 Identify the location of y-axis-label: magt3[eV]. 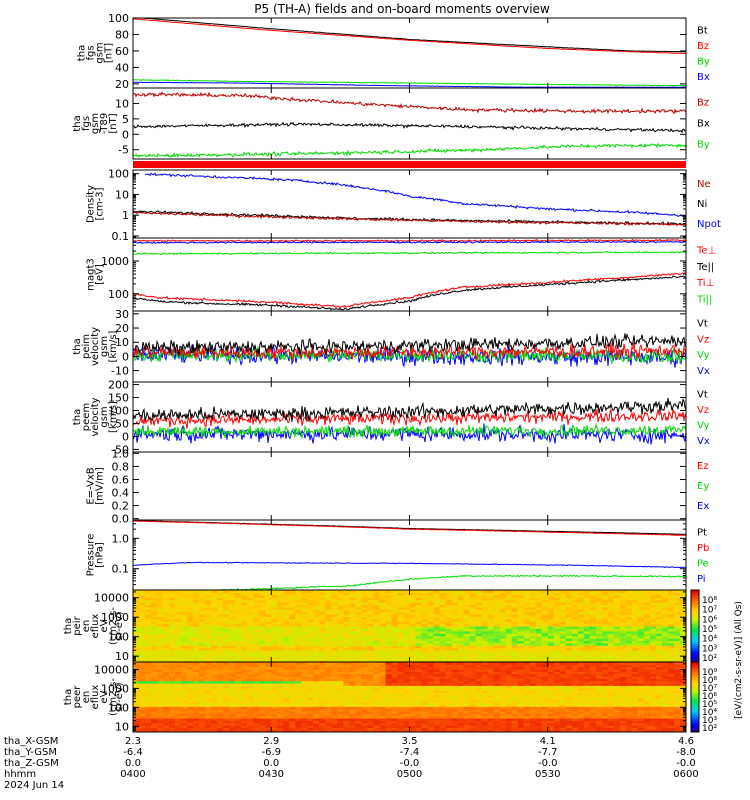
(96, 274).